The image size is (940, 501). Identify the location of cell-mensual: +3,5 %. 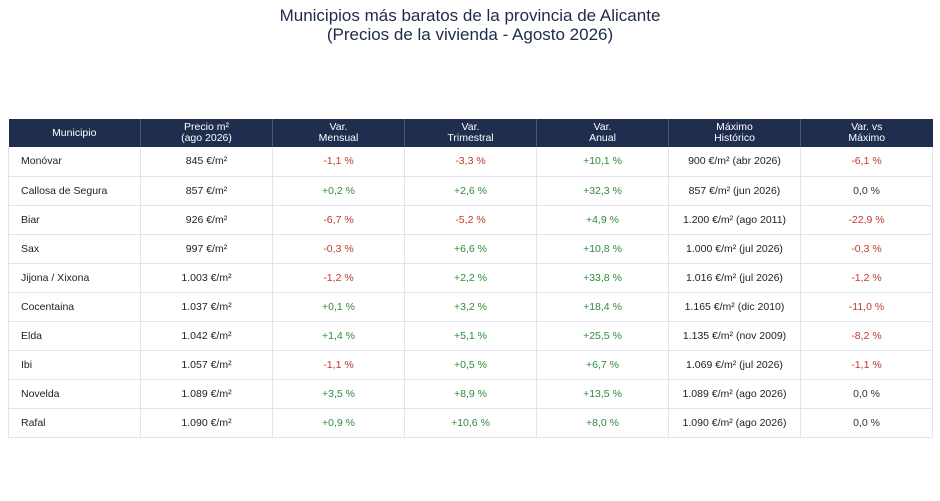
(338, 394).